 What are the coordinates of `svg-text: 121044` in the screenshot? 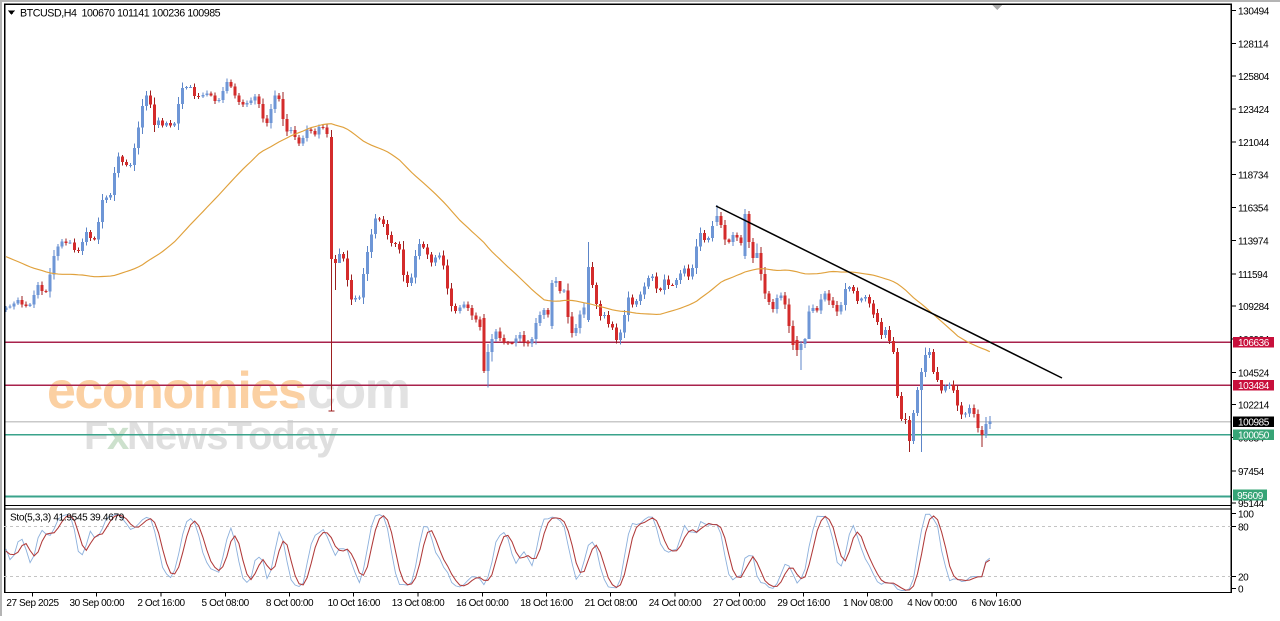 It's located at (1254, 143).